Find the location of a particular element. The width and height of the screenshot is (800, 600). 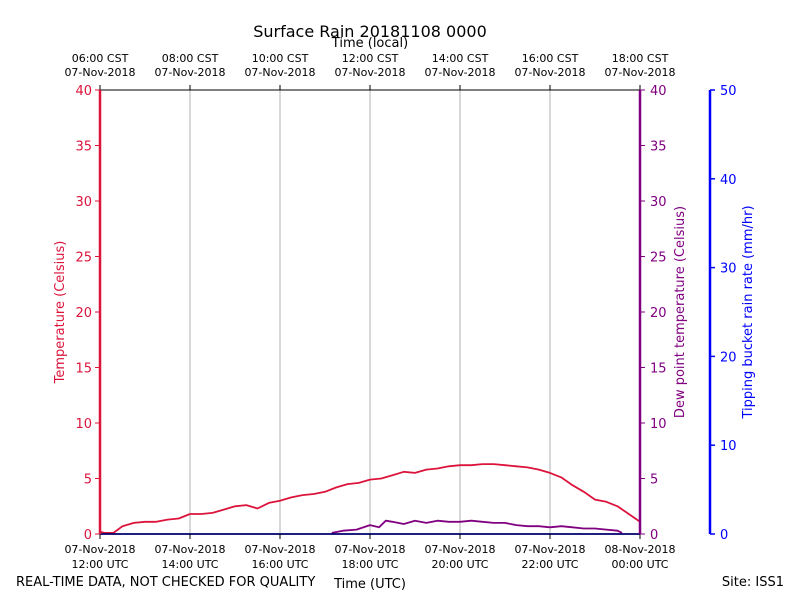

rain-axis-label: Tipping bucket rain rate (mm/hr) is located at coordinates (748, 312).